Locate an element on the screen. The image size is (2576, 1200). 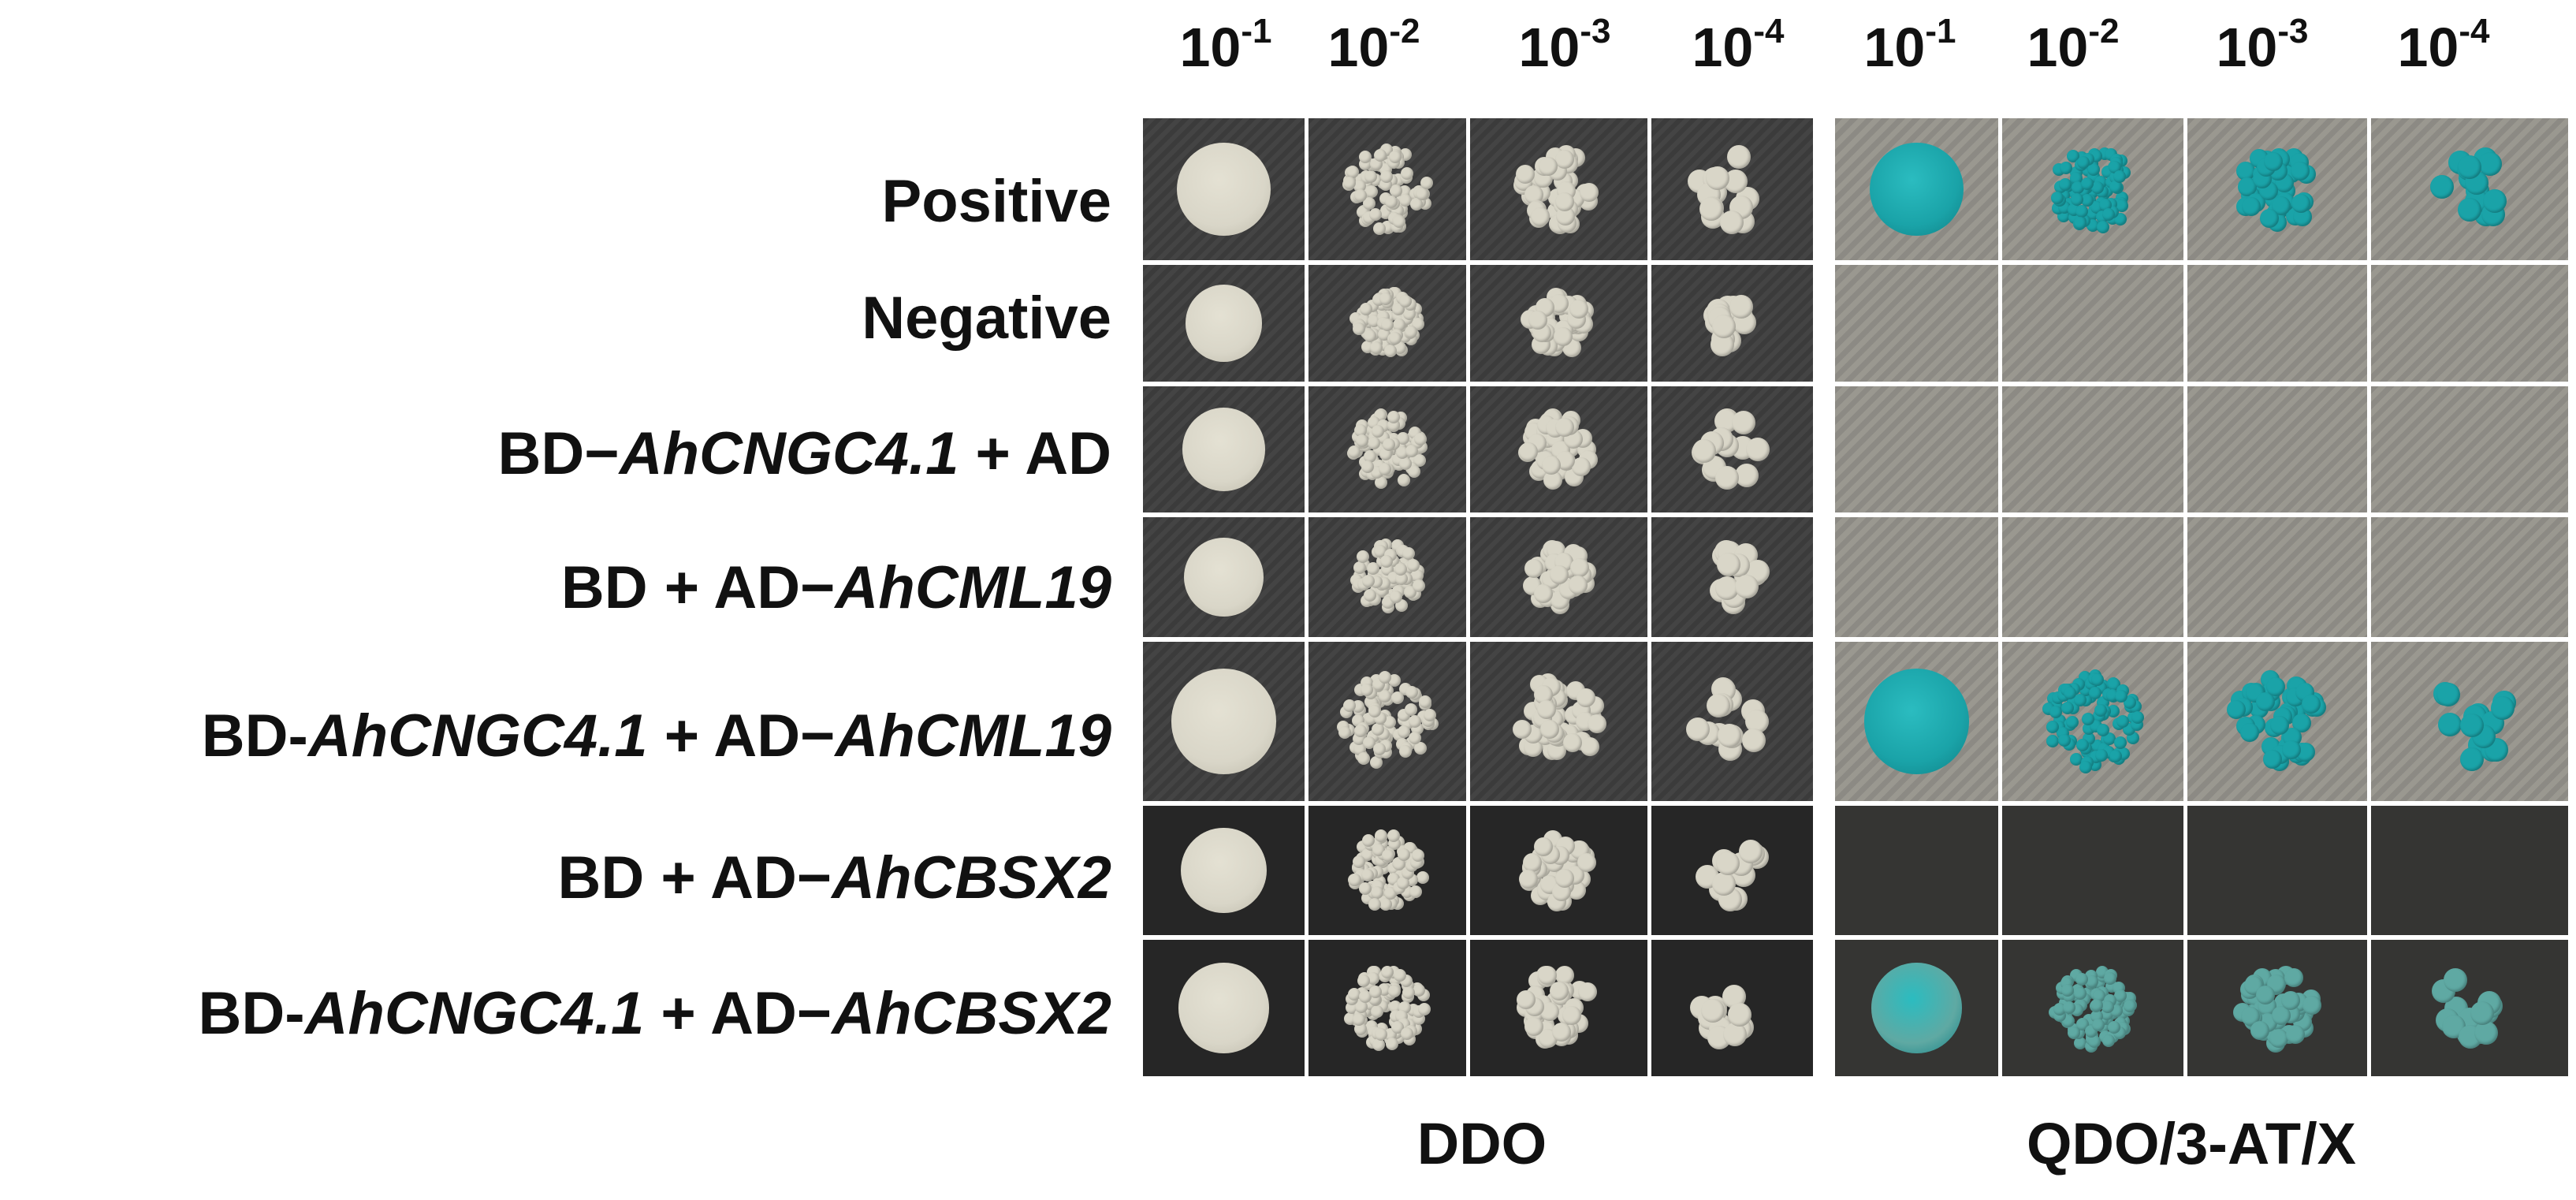
gene-name: AhCML19 is located at coordinates (973, 736).